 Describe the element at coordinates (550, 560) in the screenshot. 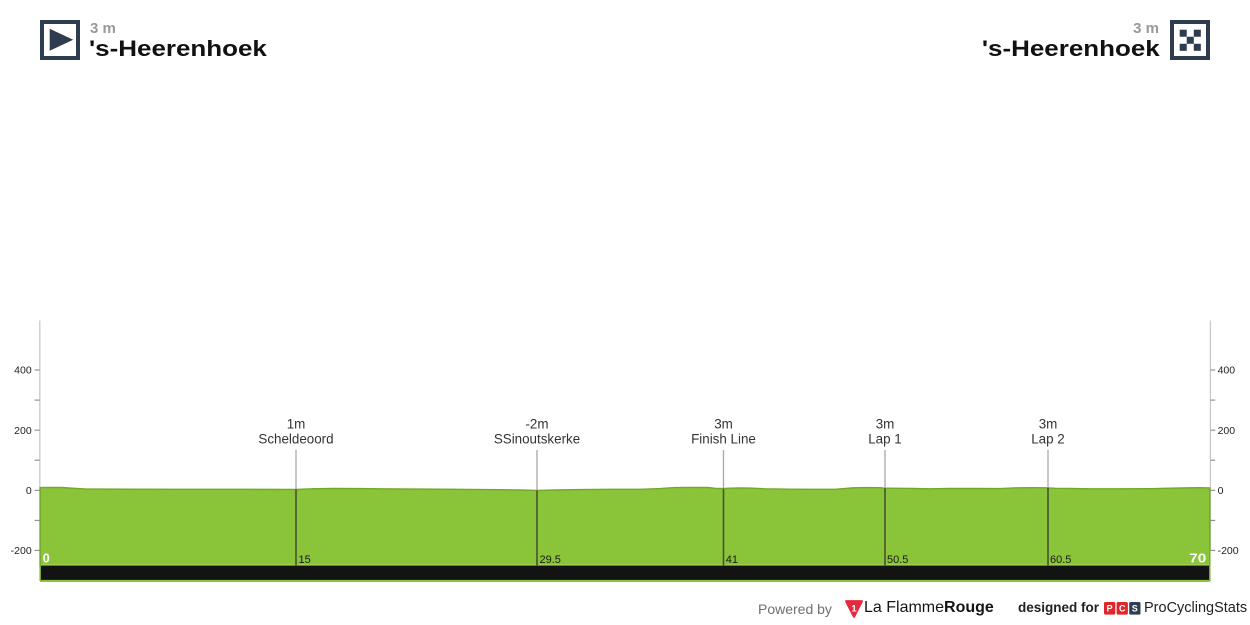

I see `svg-text: 29.5` at that location.